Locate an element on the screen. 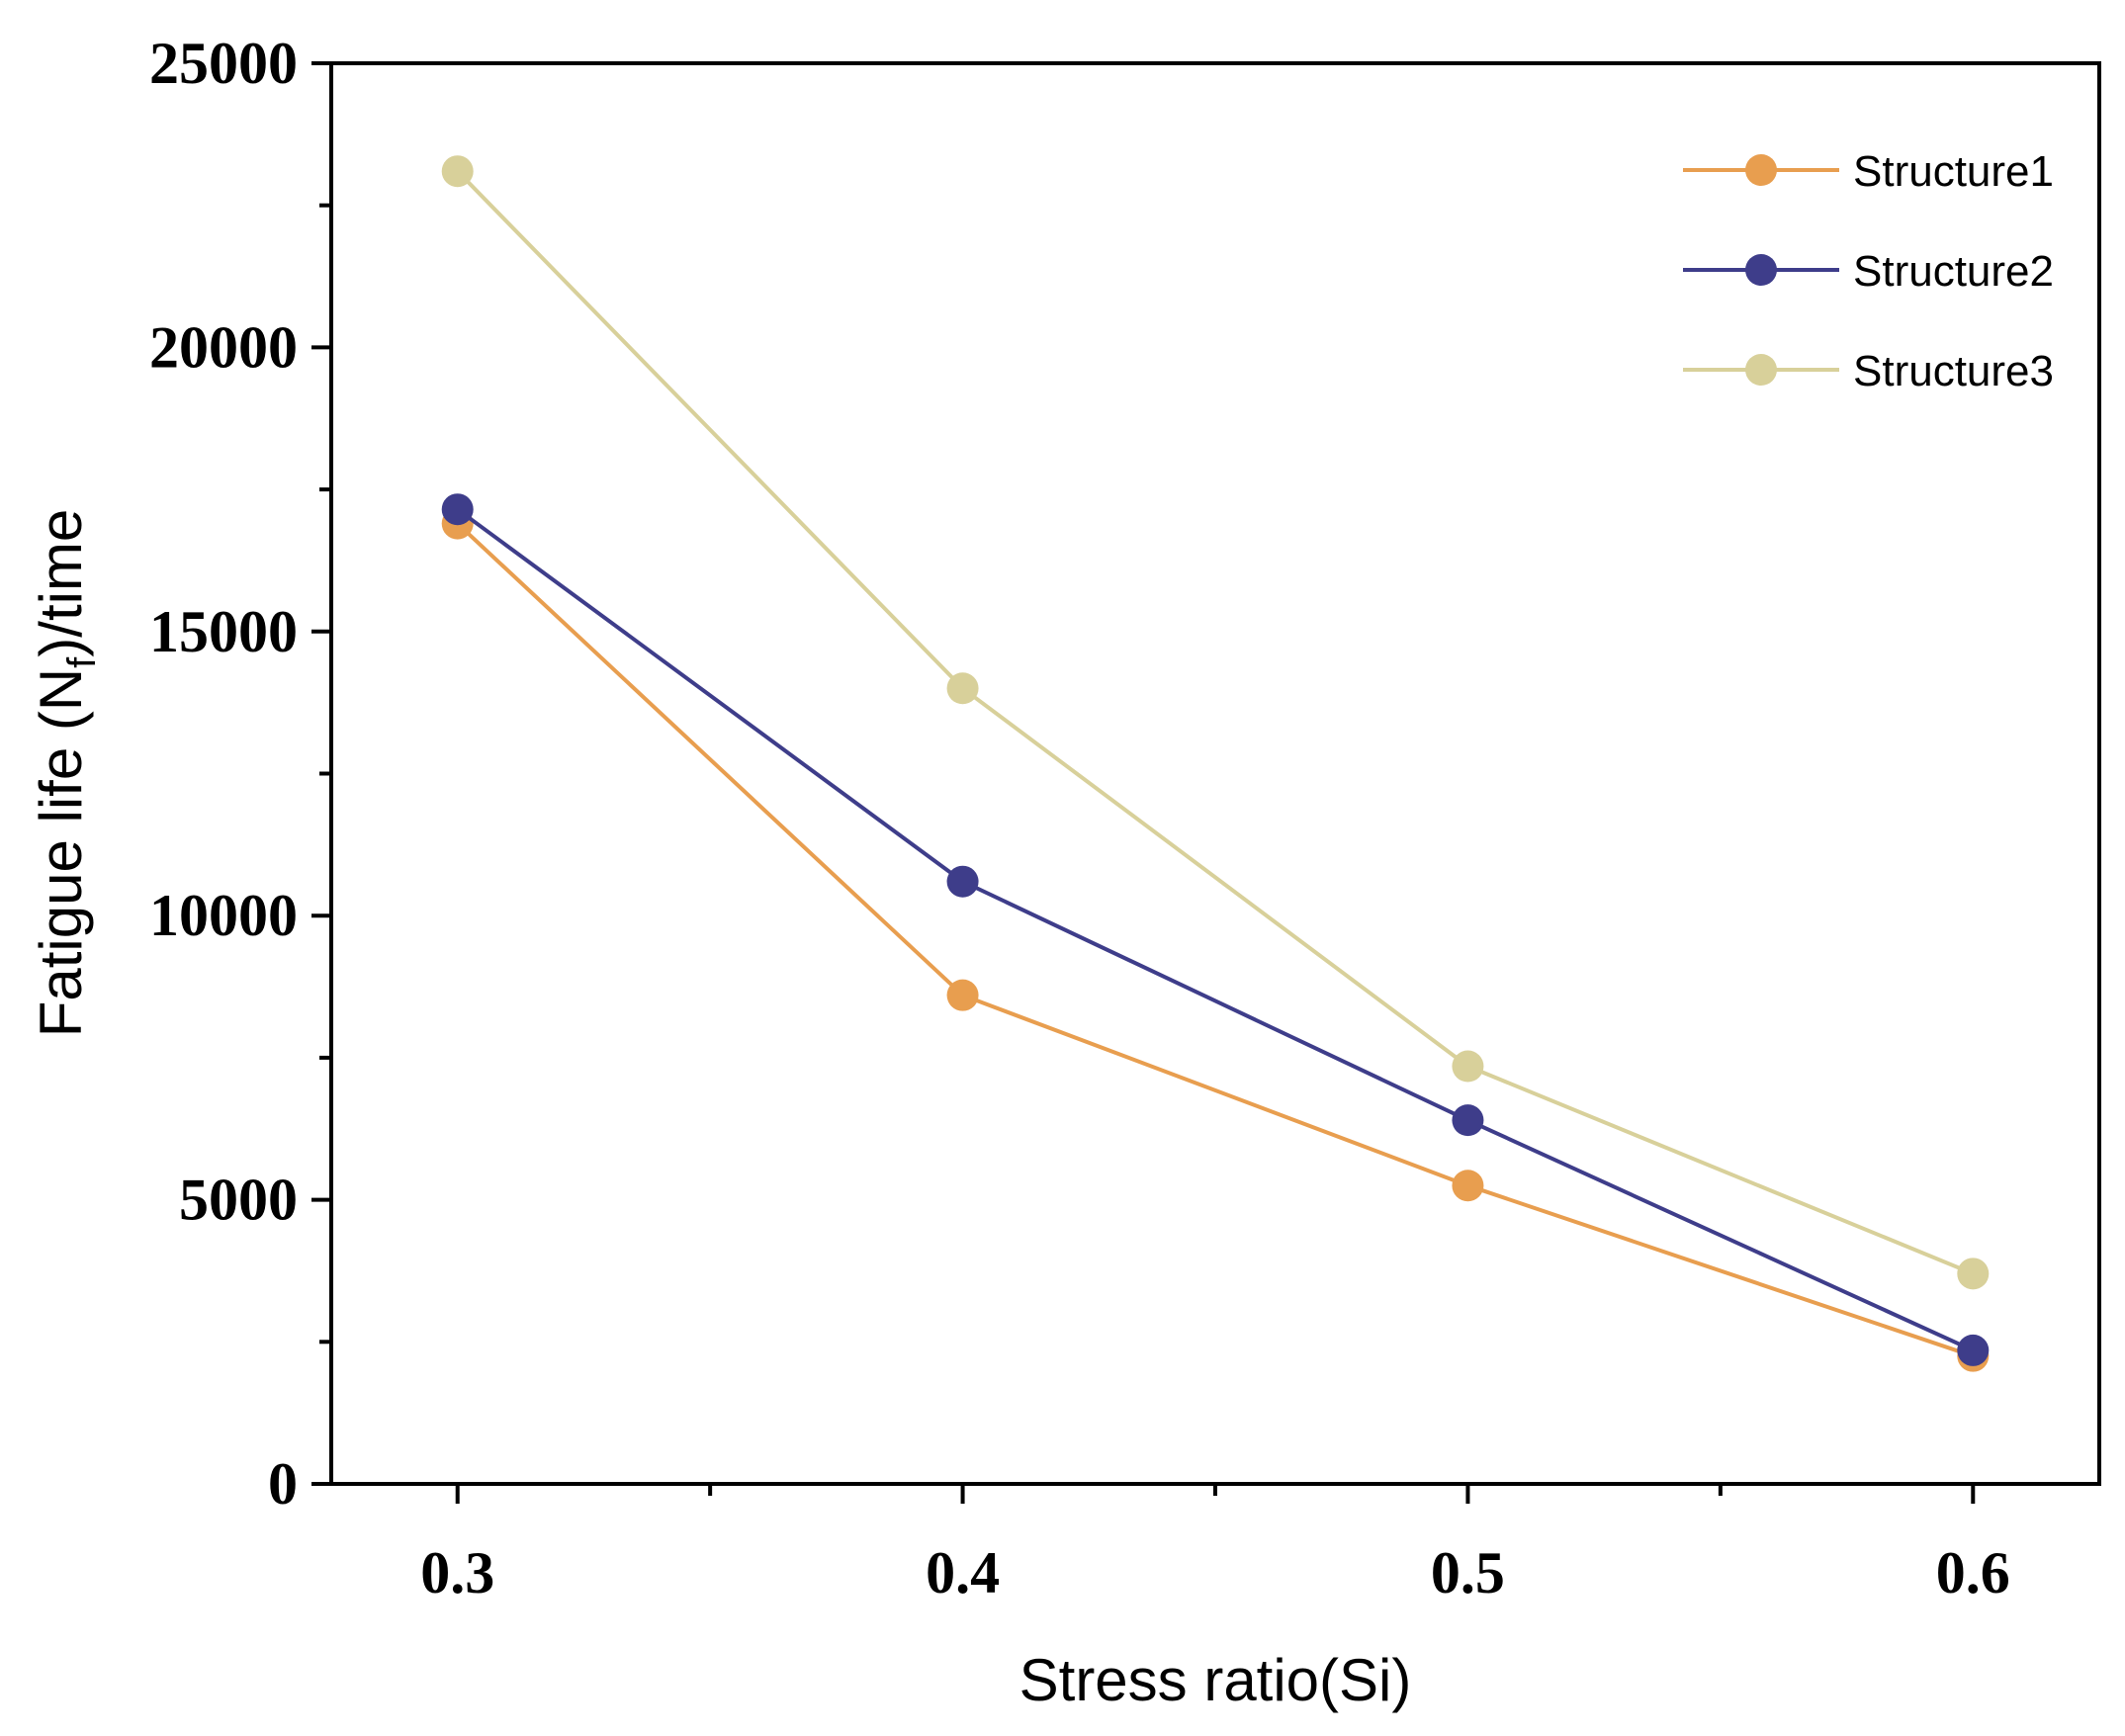  y-axis-title-suffix: )/time is located at coordinates (61, 583).